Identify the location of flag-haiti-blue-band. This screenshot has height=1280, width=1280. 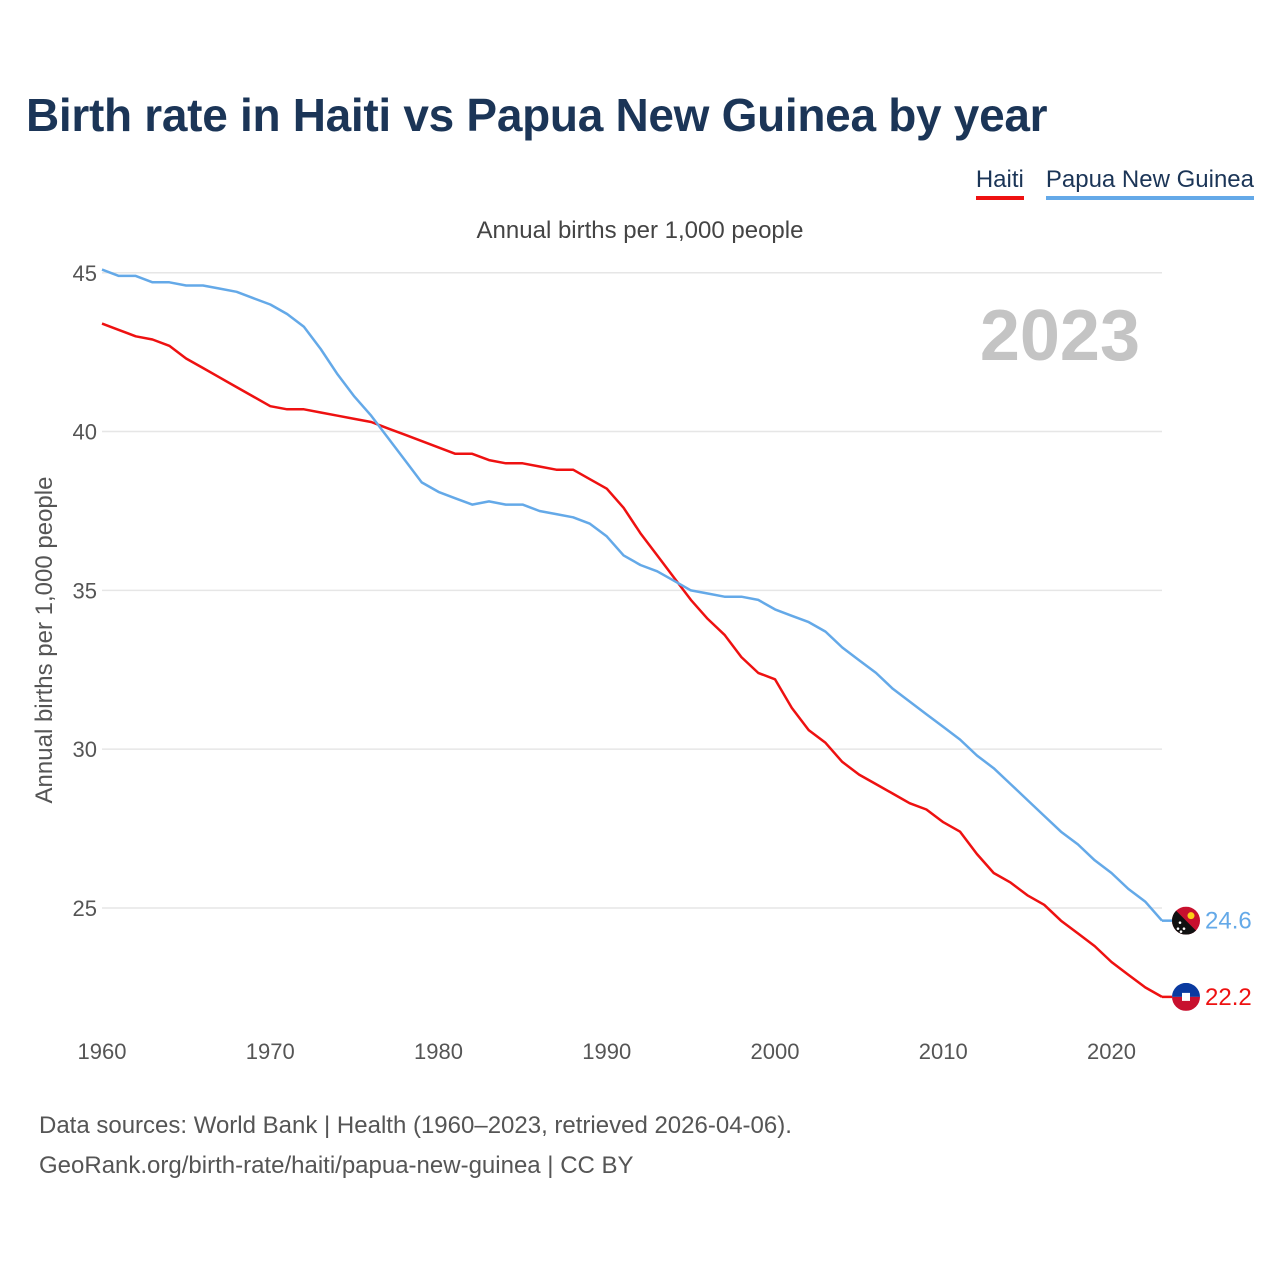
(1186, 989).